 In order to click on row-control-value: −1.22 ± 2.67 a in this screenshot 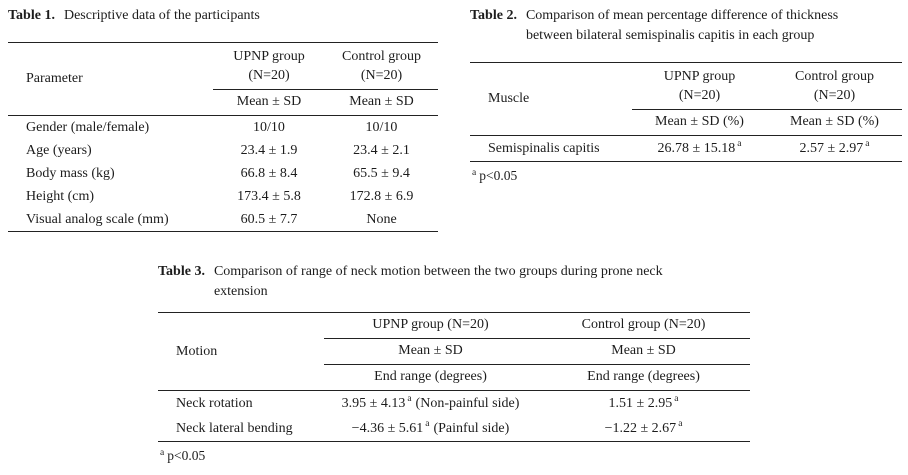, I will do `click(643, 429)`.